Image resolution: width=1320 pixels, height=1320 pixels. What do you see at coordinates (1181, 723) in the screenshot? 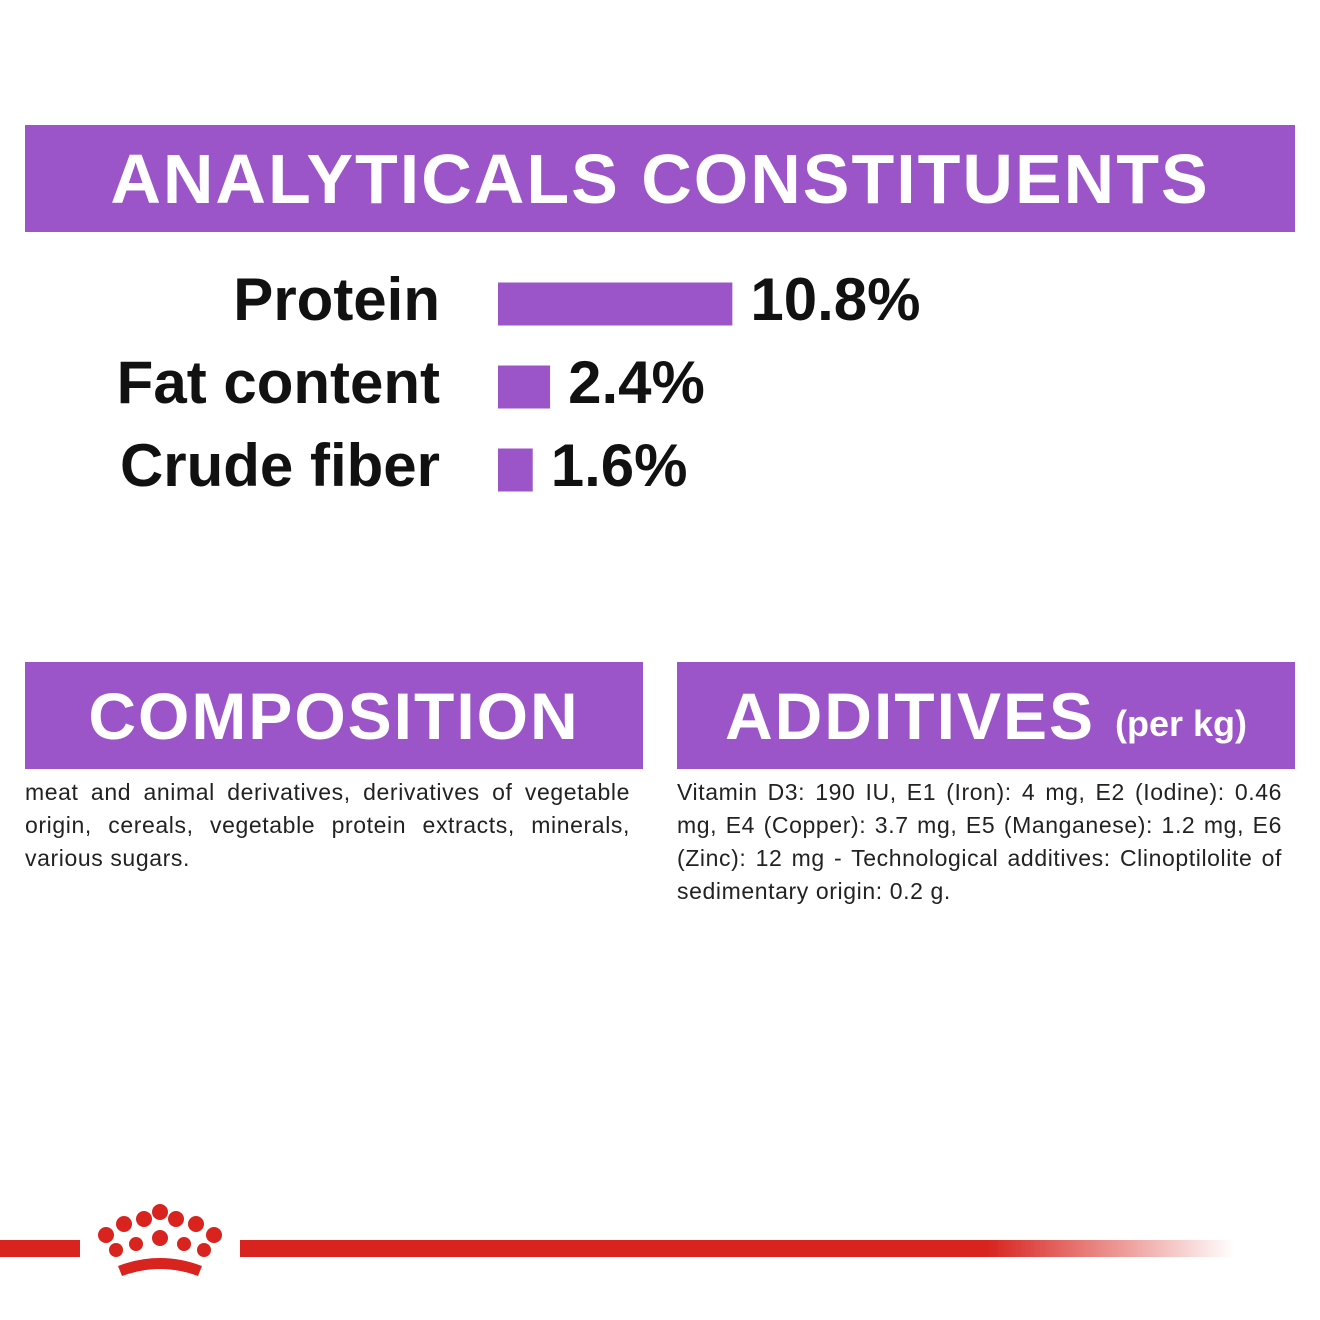
I see `additives-unit: (per kg)` at bounding box center [1181, 723].